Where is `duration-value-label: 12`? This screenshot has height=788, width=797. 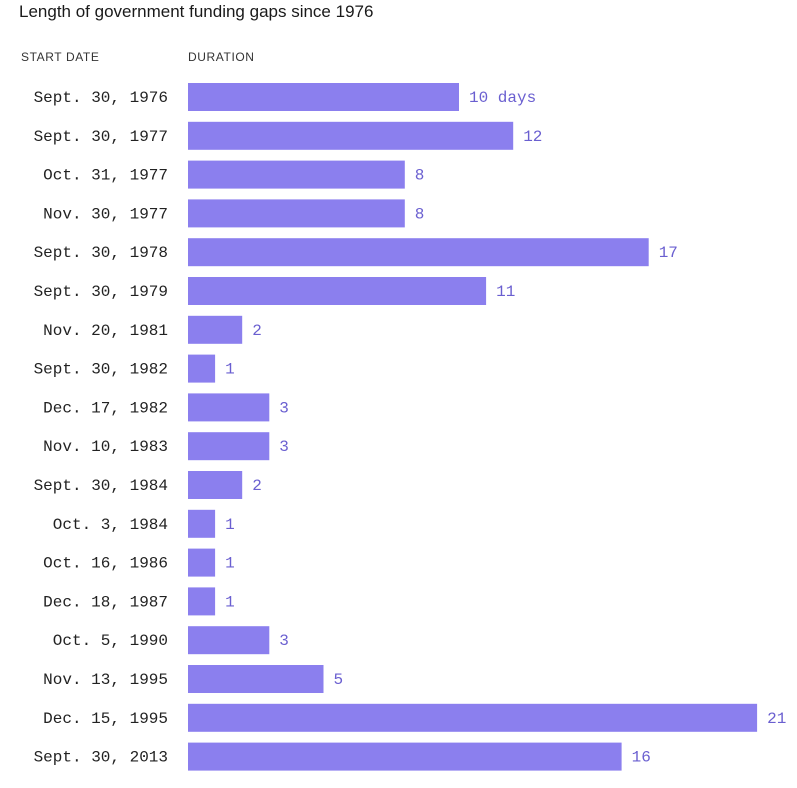
duration-value-label: 12 is located at coordinates (532, 137).